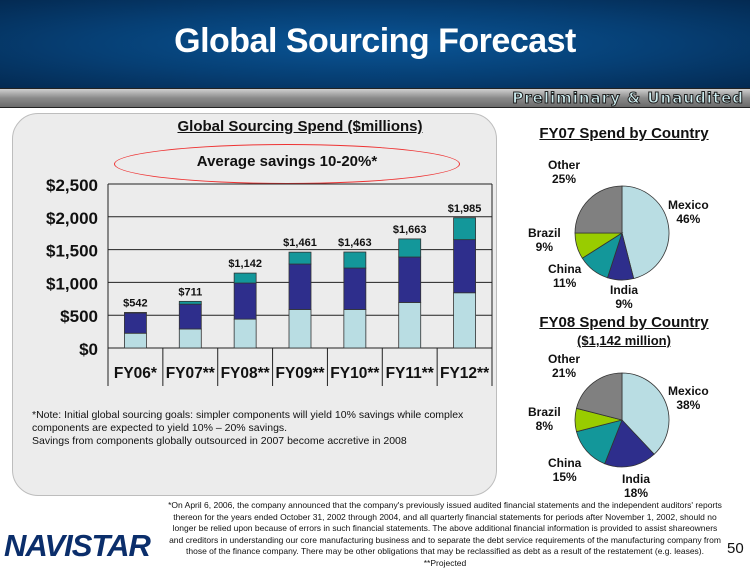 Image resolution: width=750 pixels, height=569 pixels. I want to click on x-tick-label: FY12**, so click(465, 373).